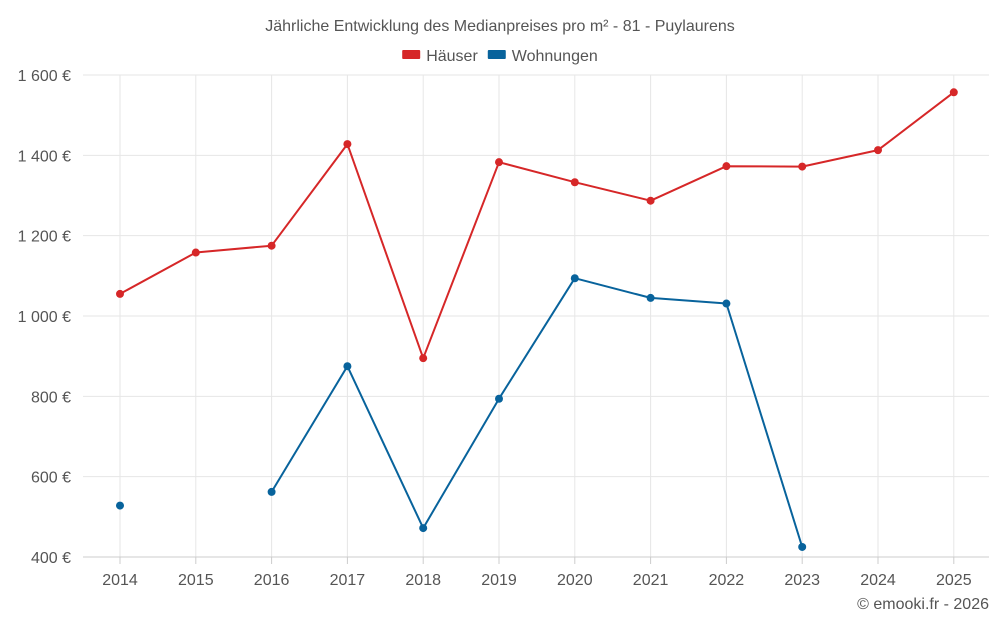  What do you see at coordinates (120, 580) in the screenshot?
I see `x-tick-label: 2014` at bounding box center [120, 580].